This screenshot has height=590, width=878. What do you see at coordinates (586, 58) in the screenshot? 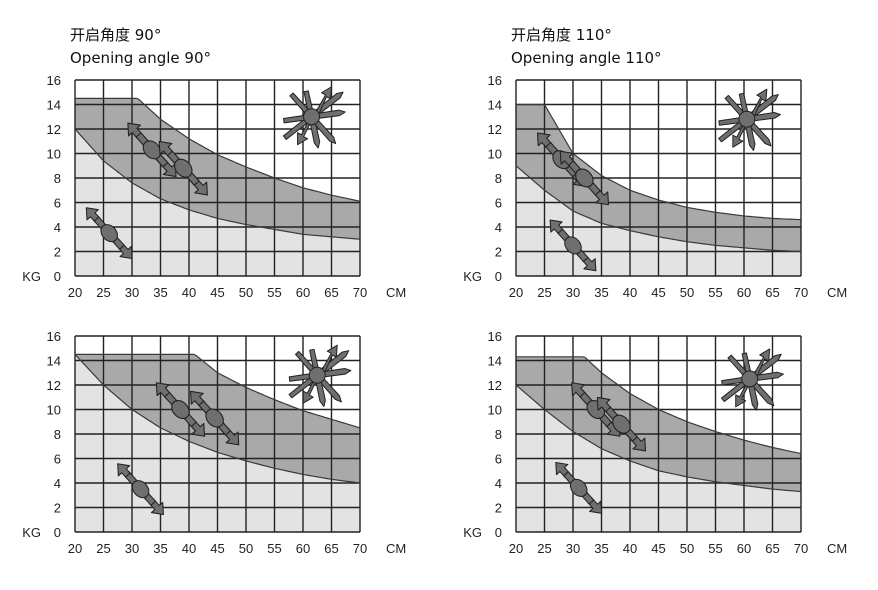
I see `chart-title-english: Opening angle 110°` at bounding box center [586, 58].